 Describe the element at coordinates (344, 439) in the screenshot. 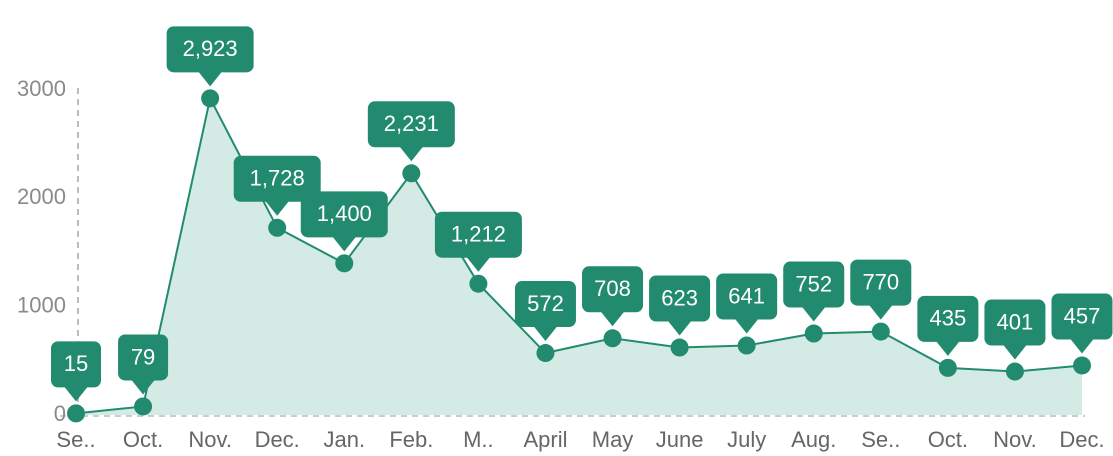

I see `x-tick-label: Jan.` at that location.